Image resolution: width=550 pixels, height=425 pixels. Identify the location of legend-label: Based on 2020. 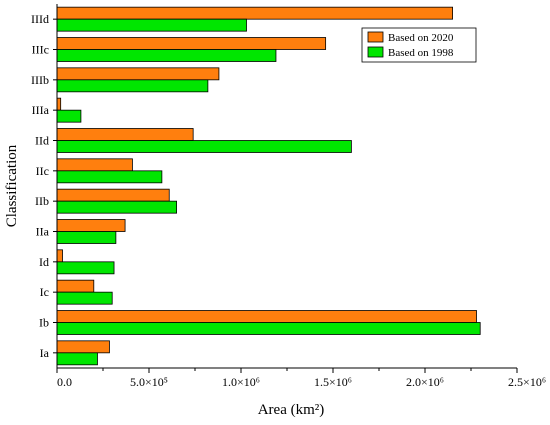
(421, 38).